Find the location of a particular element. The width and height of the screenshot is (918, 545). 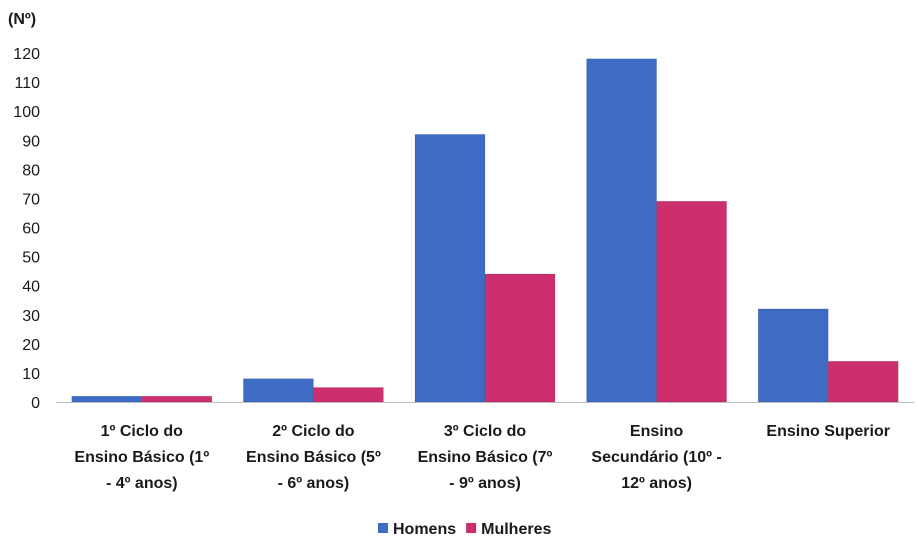

legend: Homens Mulheres is located at coordinates (464, 529).